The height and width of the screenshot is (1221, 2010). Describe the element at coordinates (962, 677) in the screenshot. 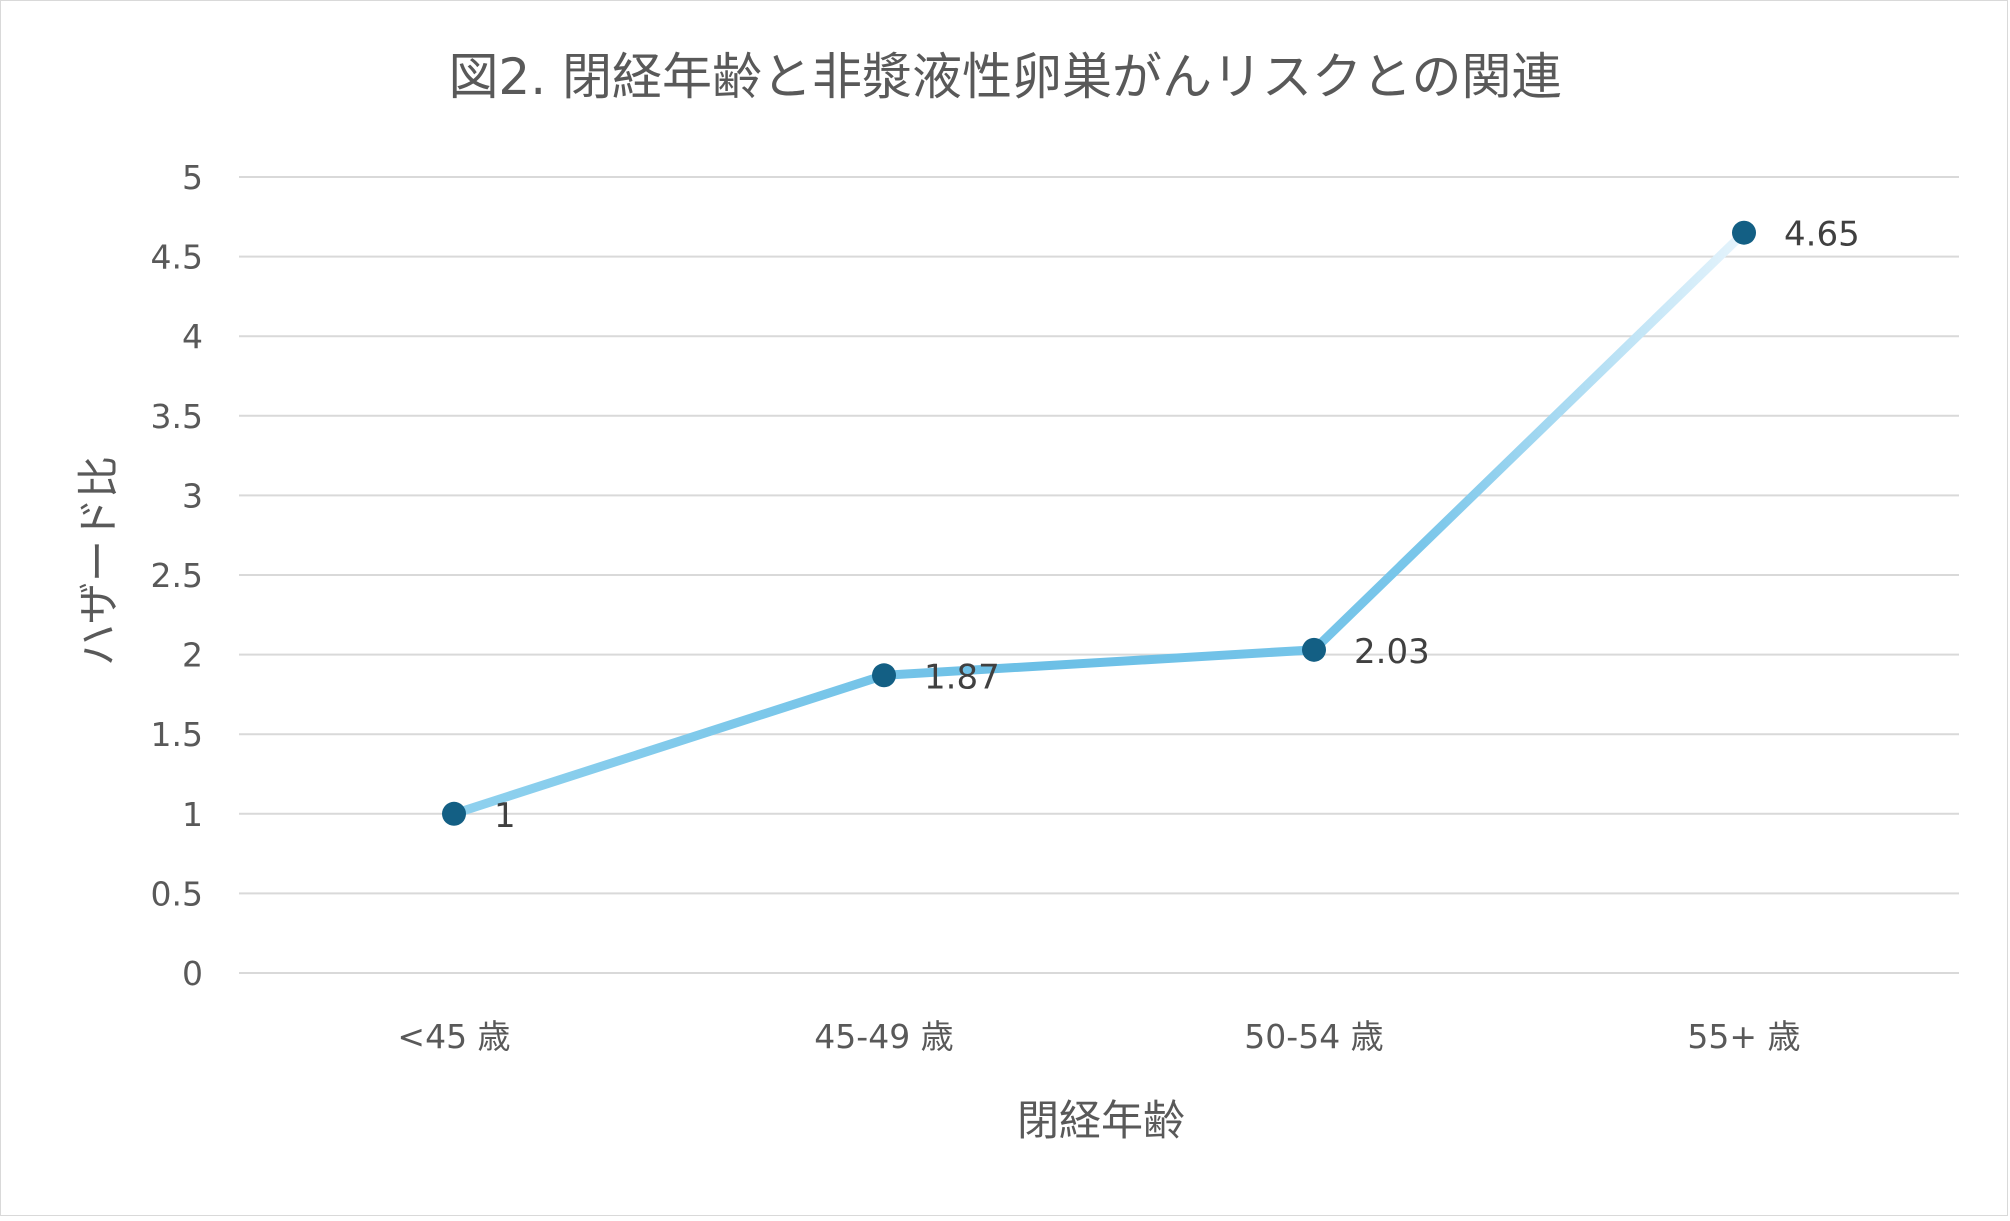

I see `data-label: 1.87` at that location.